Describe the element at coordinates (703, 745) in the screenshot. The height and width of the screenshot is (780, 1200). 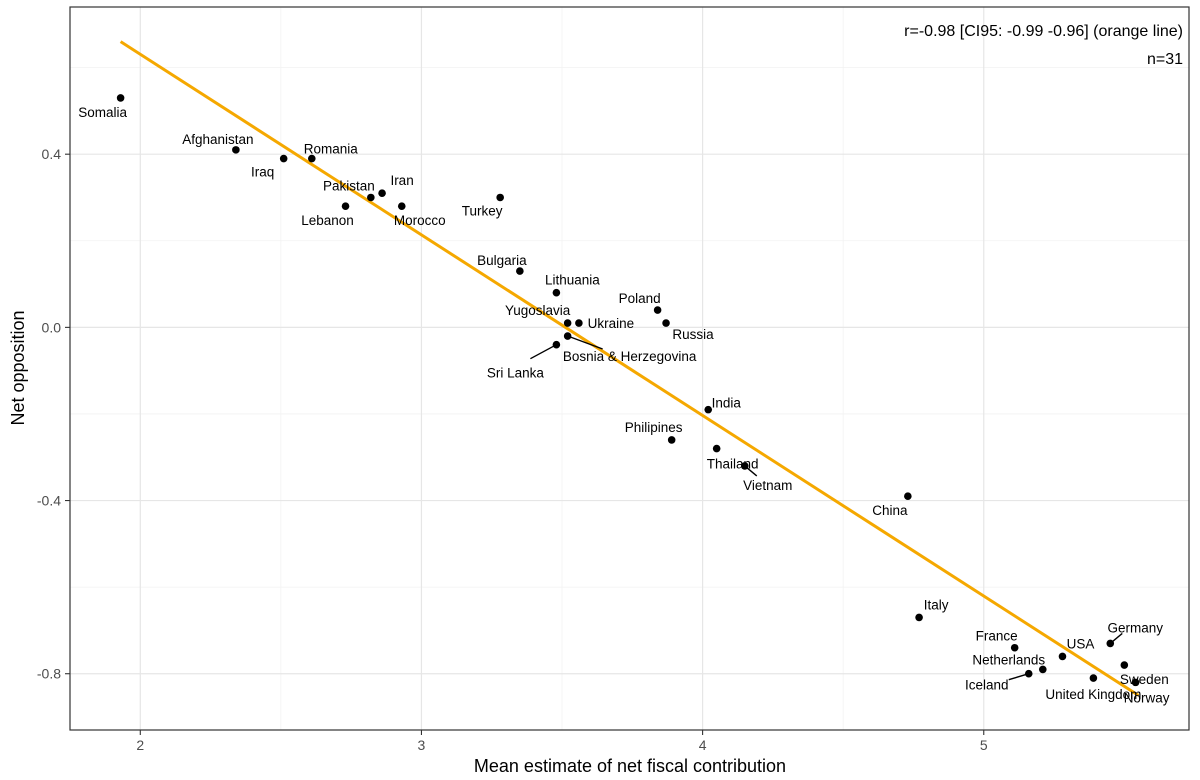
I see `x-tick-label: 4` at that location.